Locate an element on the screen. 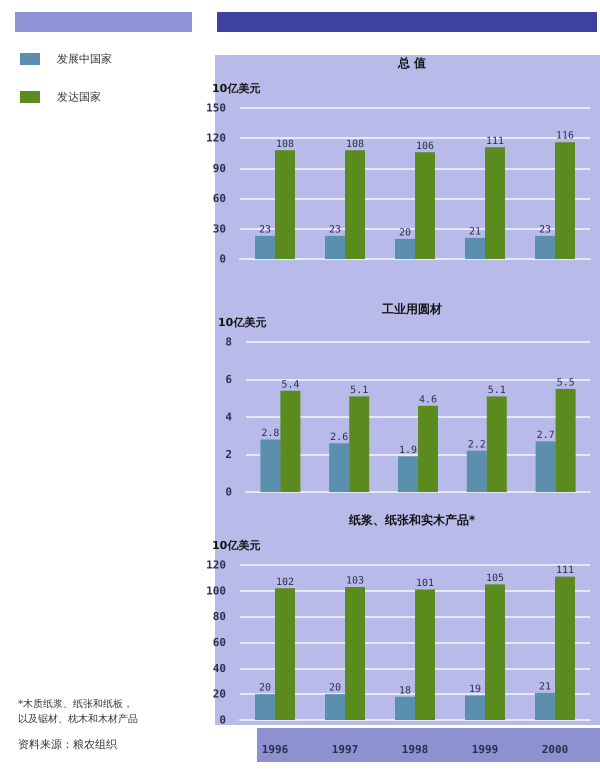  x-tick-label: 1996 is located at coordinates (275, 749).